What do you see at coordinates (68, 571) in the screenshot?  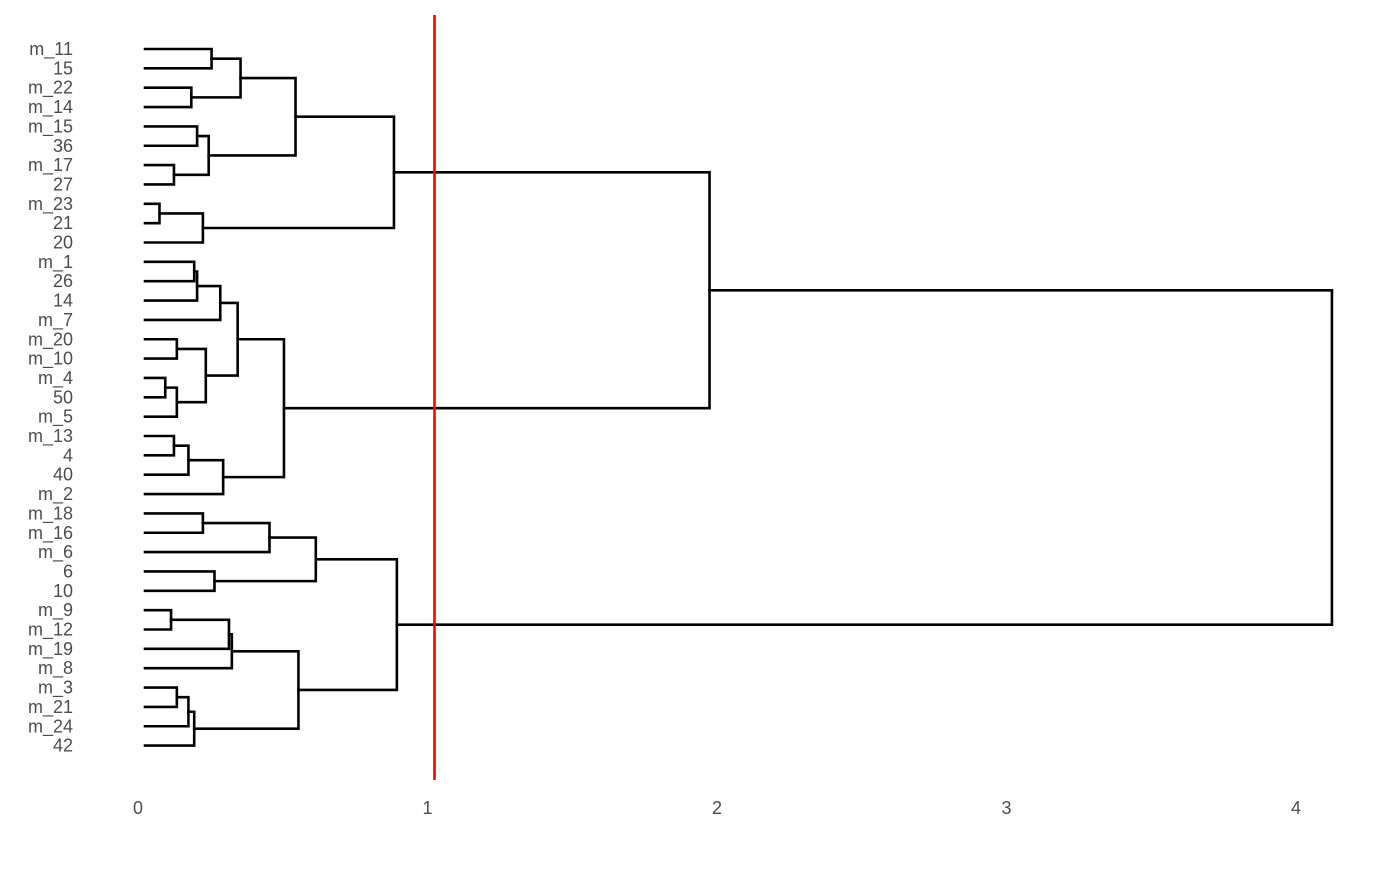 I see `leaf-label: 6` at bounding box center [68, 571].